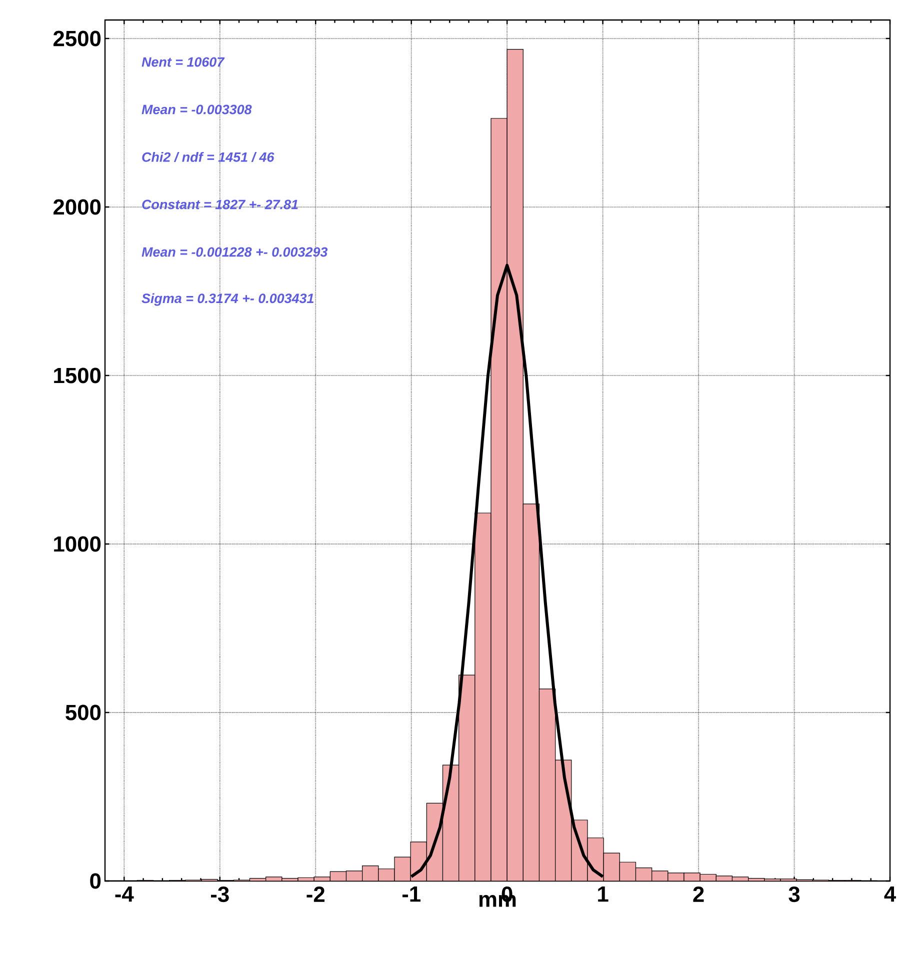 Image resolution: width=905 pixels, height=959 pixels. What do you see at coordinates (77, 376) in the screenshot?
I see `y-tick-label: 1500` at bounding box center [77, 376].